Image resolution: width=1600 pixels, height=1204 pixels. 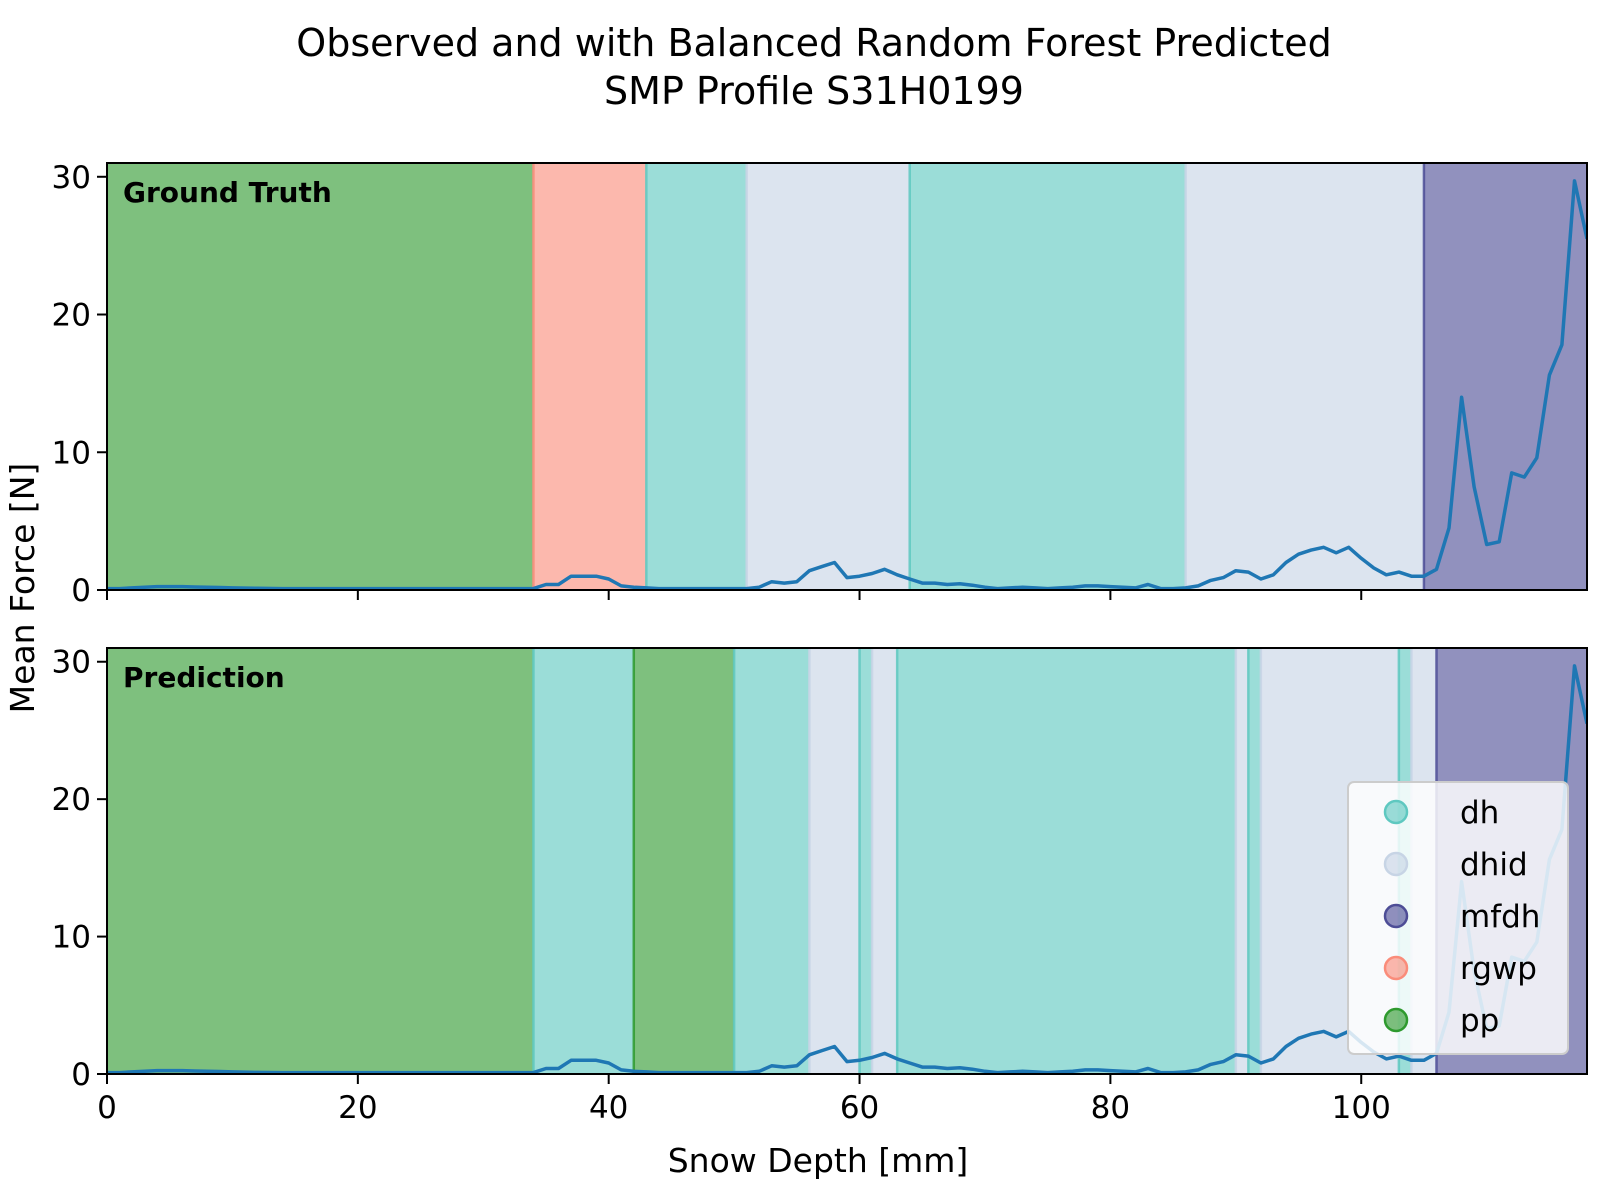 What do you see at coordinates (357, 1108) in the screenshot?
I see `x-tick-label: 20` at bounding box center [357, 1108].